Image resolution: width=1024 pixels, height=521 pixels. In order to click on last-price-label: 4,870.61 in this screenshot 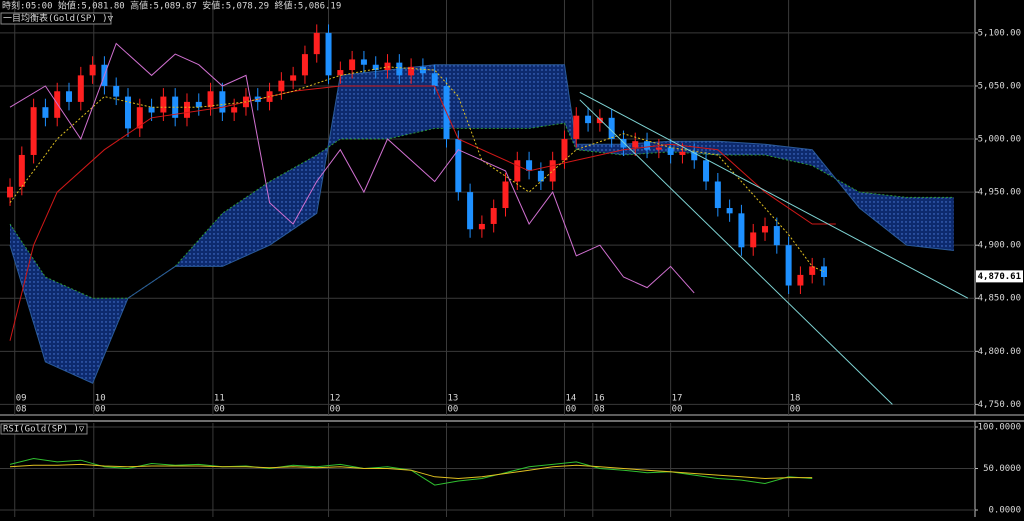, I will do `click(999, 277)`.